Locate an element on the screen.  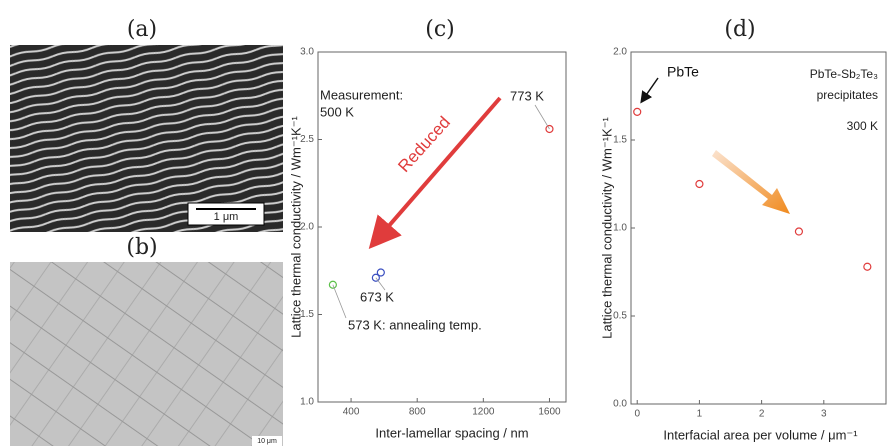
annotation: precipitates is located at coordinates (847, 95).